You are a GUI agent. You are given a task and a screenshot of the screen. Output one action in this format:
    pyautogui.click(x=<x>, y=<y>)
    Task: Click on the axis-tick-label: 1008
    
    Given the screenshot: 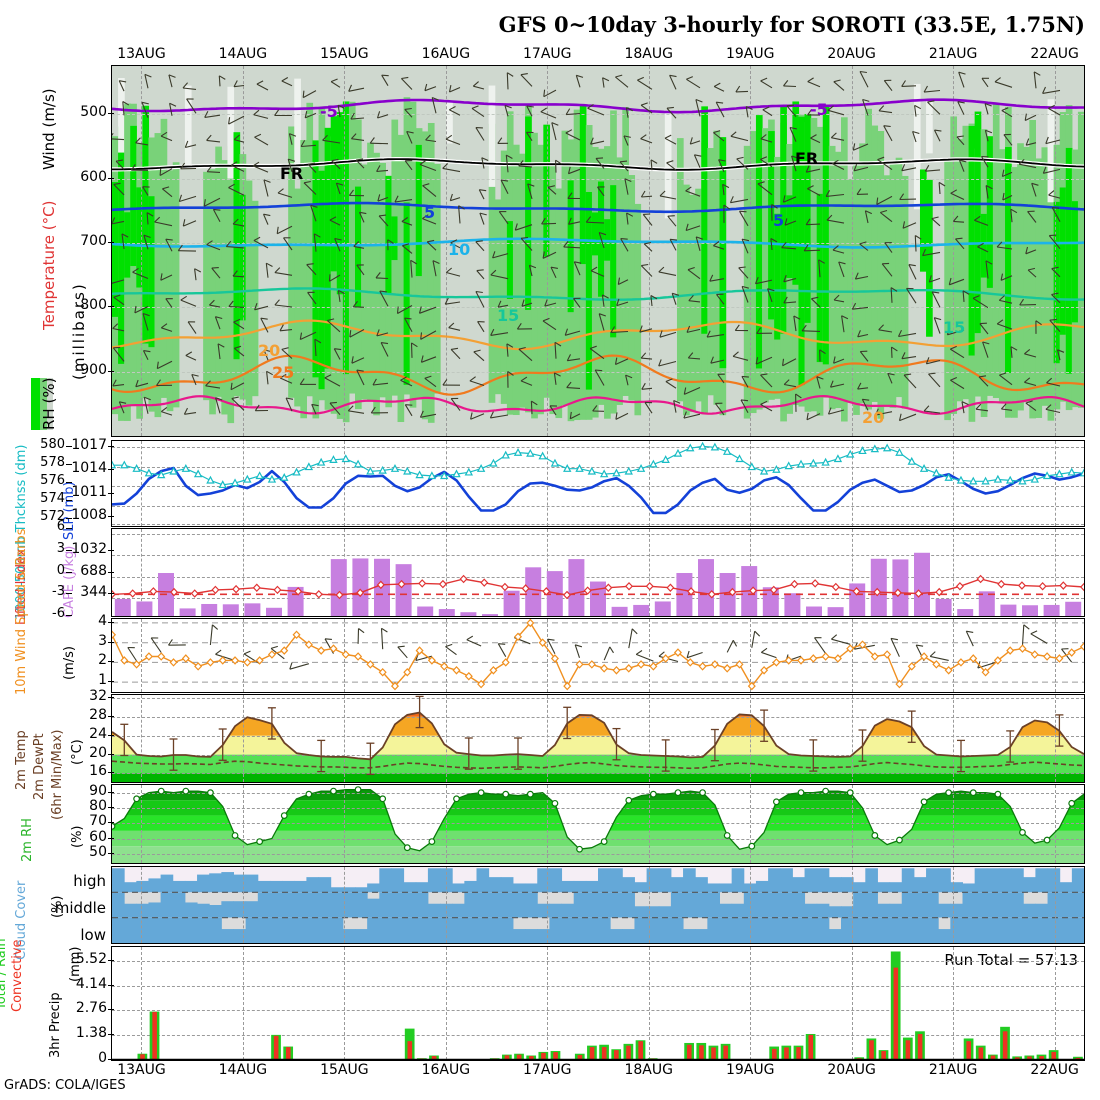 What is the action you would take?
    pyautogui.click(x=89, y=514)
    